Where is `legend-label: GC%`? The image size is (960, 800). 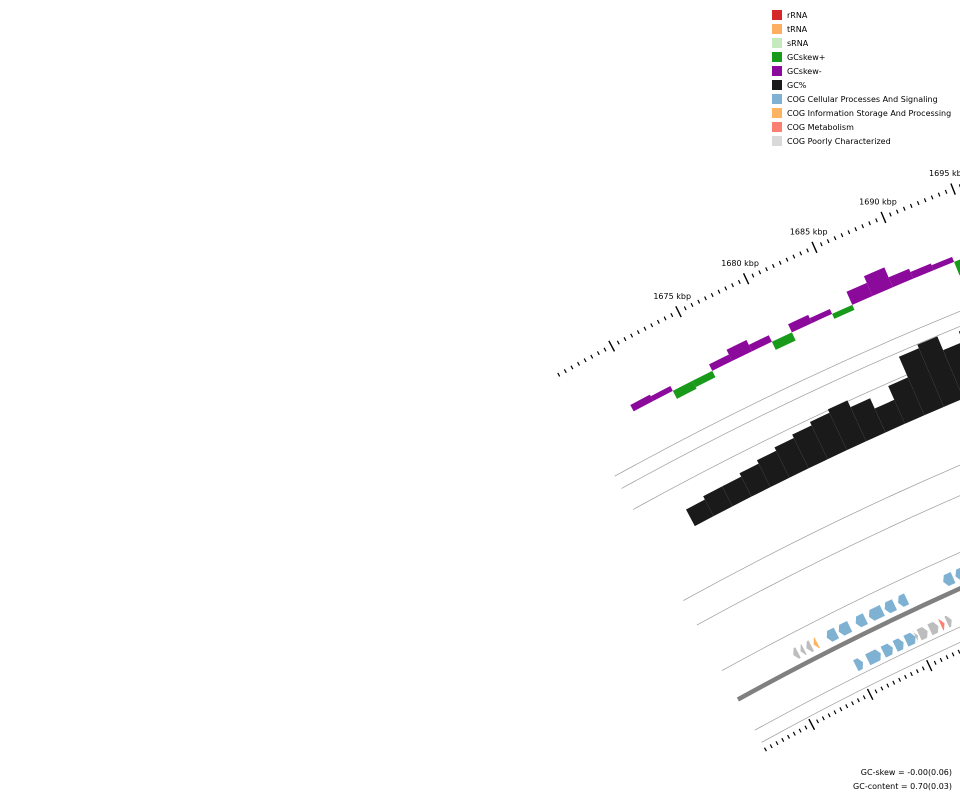
legend-label: GC% is located at coordinates (797, 85).